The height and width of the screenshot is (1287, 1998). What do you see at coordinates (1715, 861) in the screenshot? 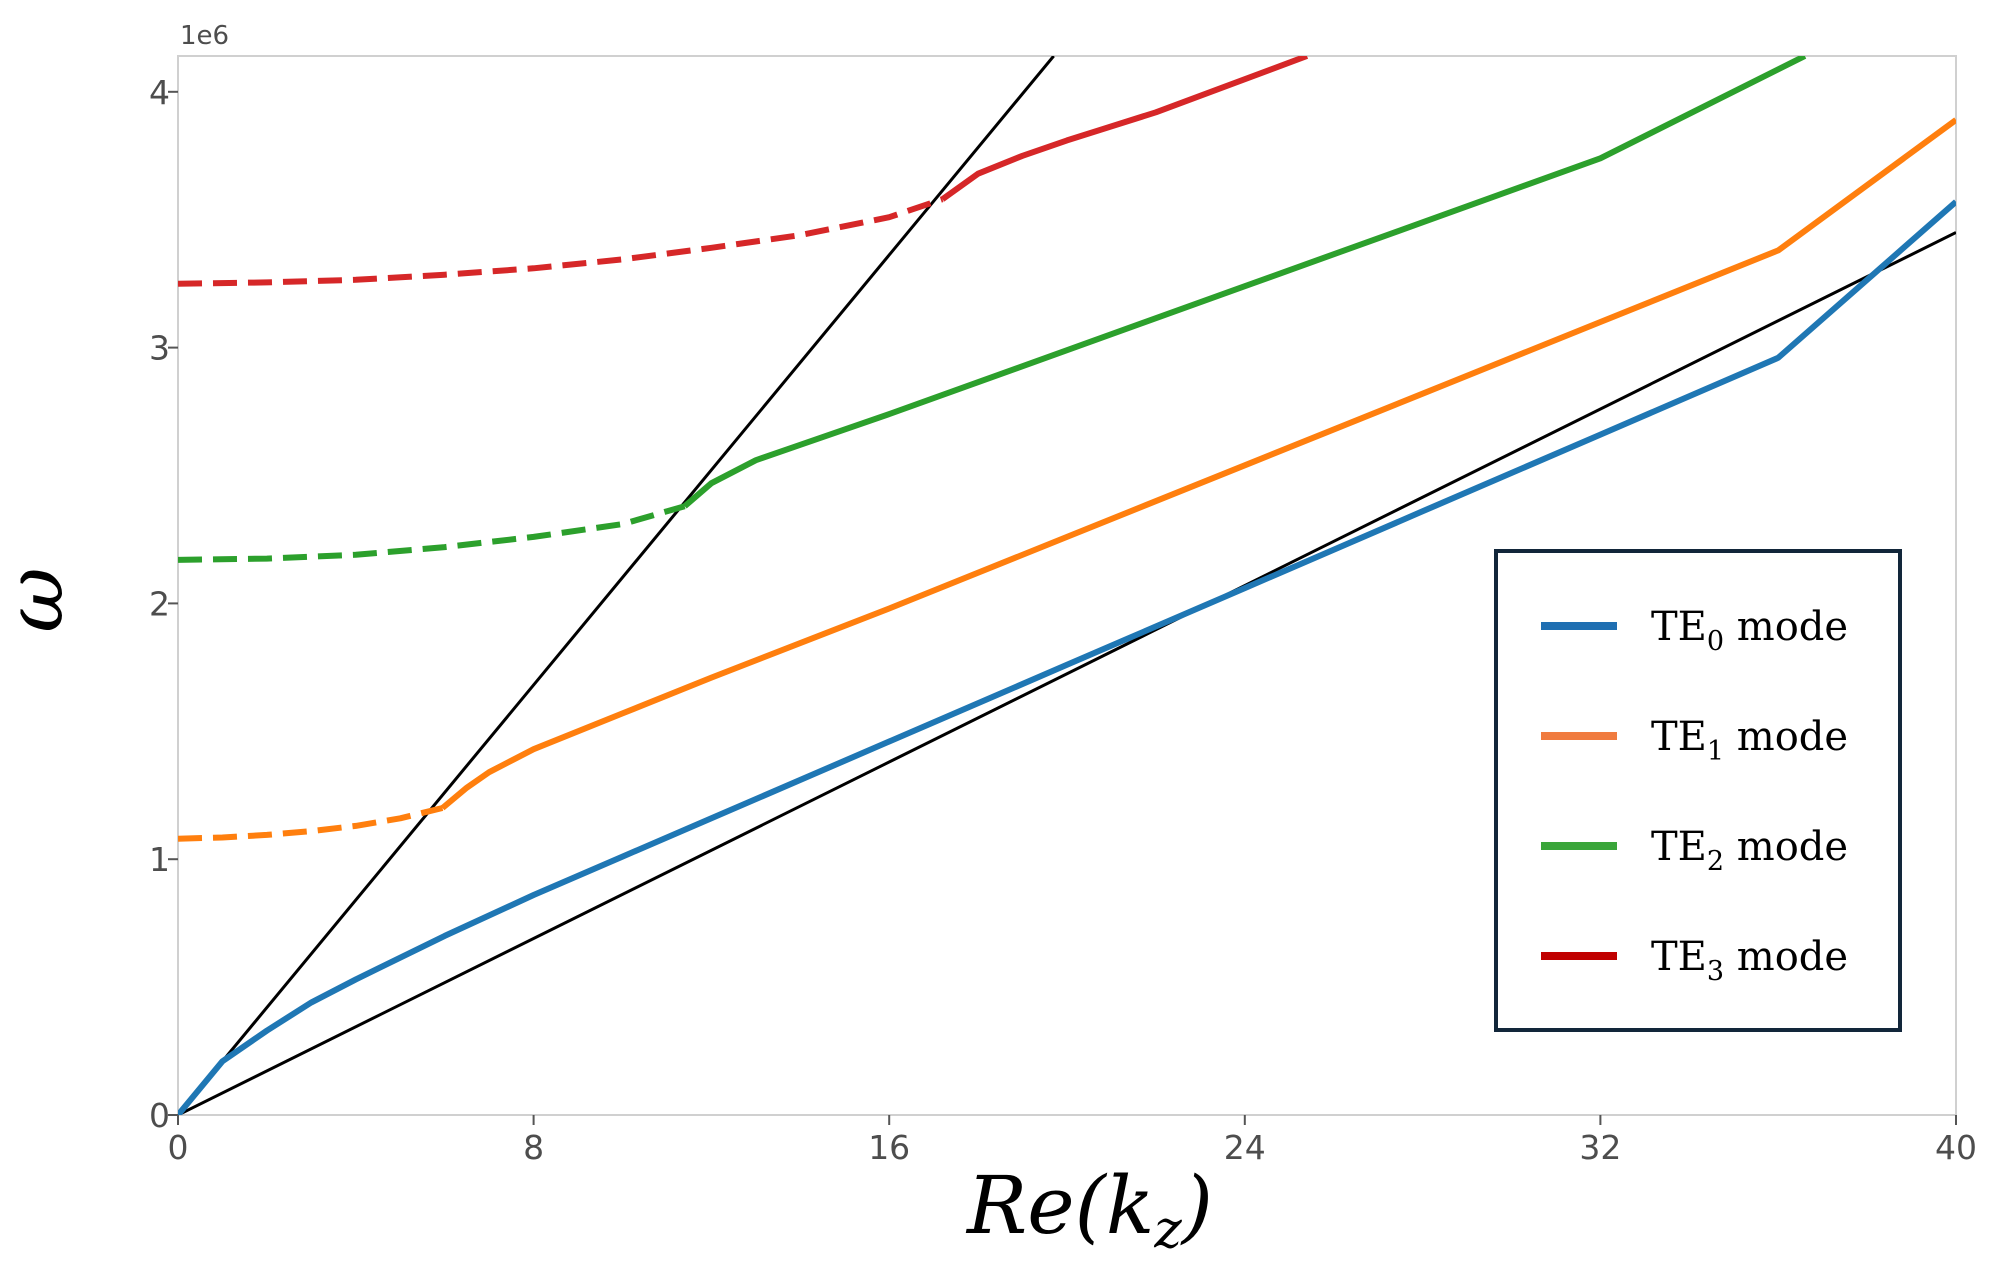
I see `legend-label-sub: 2` at bounding box center [1715, 861].